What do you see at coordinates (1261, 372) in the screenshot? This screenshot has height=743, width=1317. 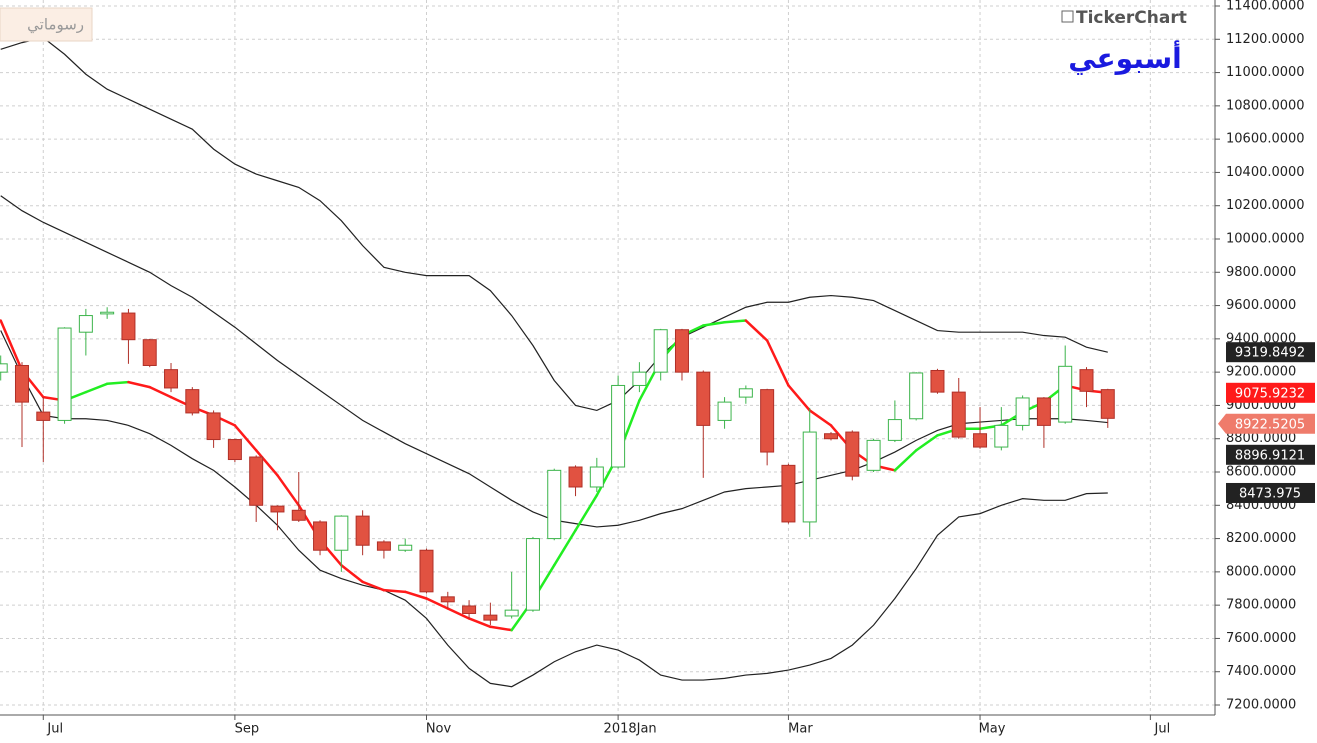 I see `y-tick-label: 9200.0000` at bounding box center [1261, 372].